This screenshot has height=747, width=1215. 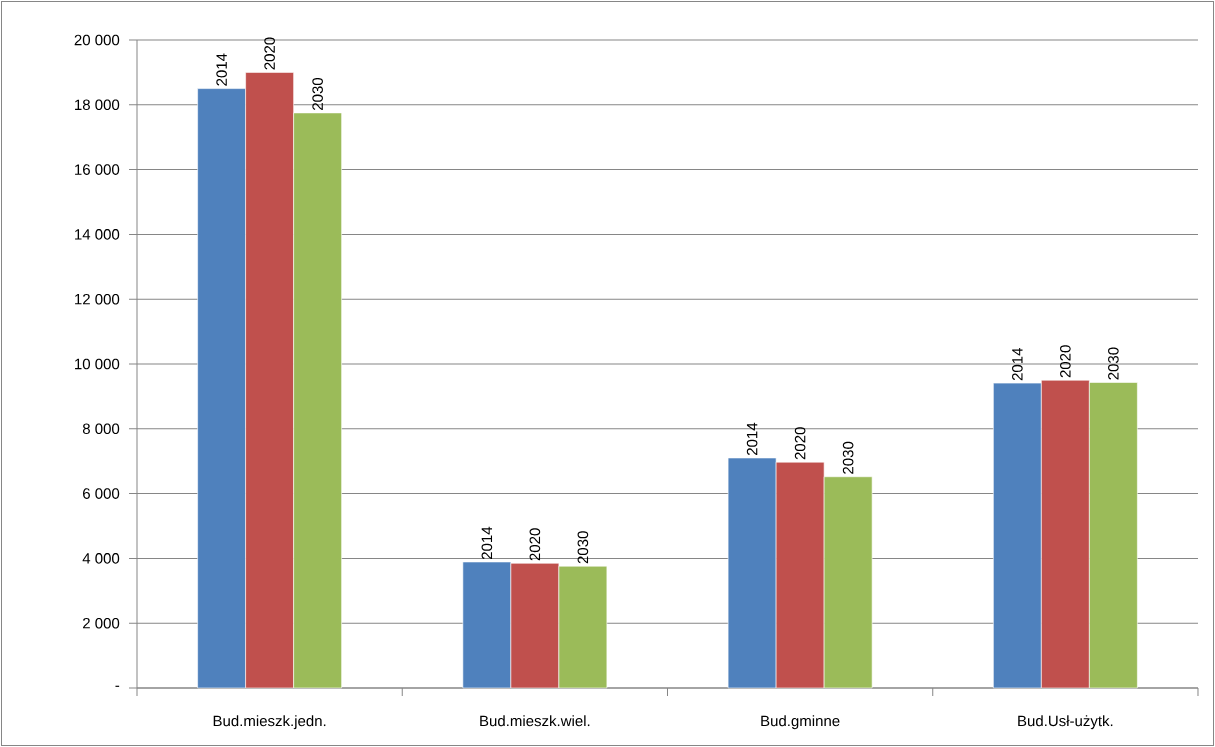 What do you see at coordinates (97, 40) in the screenshot?
I see `y-tick-label: 20 000` at bounding box center [97, 40].